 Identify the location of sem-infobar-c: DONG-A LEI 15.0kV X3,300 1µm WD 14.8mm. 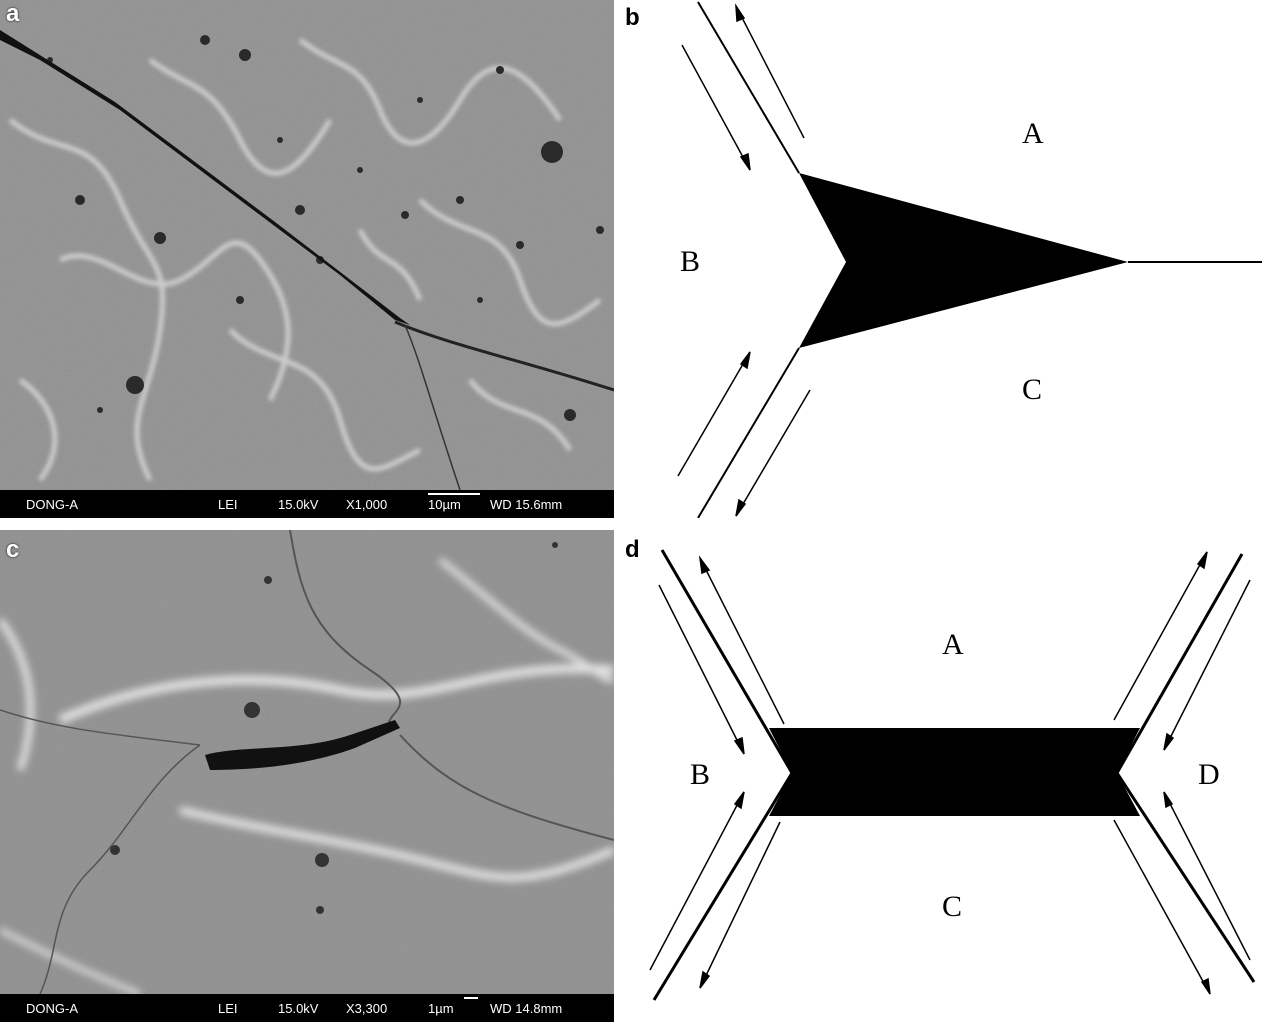
(307, 1008).